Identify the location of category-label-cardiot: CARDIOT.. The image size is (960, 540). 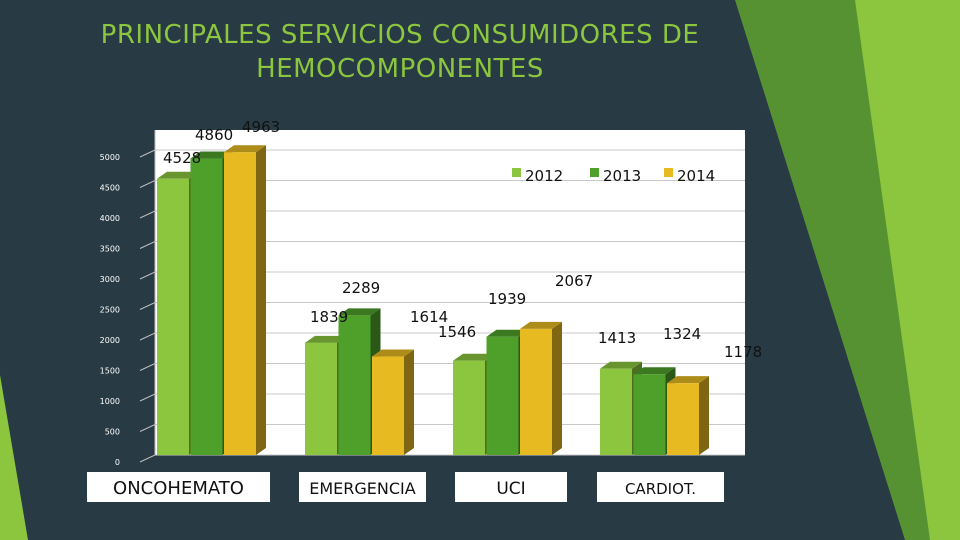
(660, 487).